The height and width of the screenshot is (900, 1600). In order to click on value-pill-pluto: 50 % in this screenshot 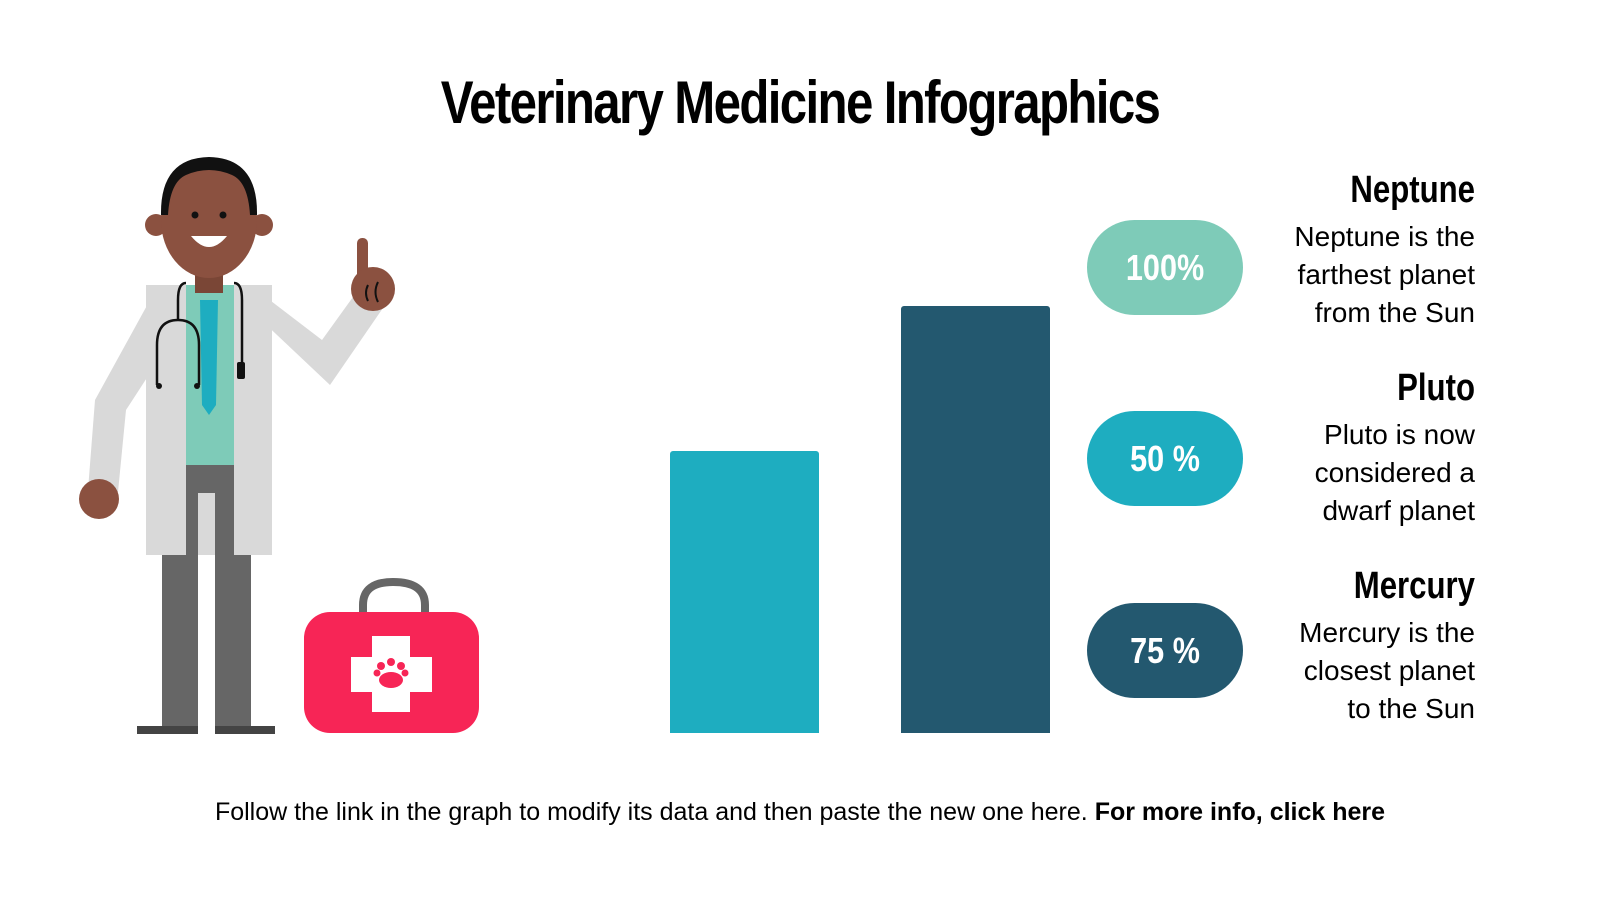, I will do `click(1165, 458)`.